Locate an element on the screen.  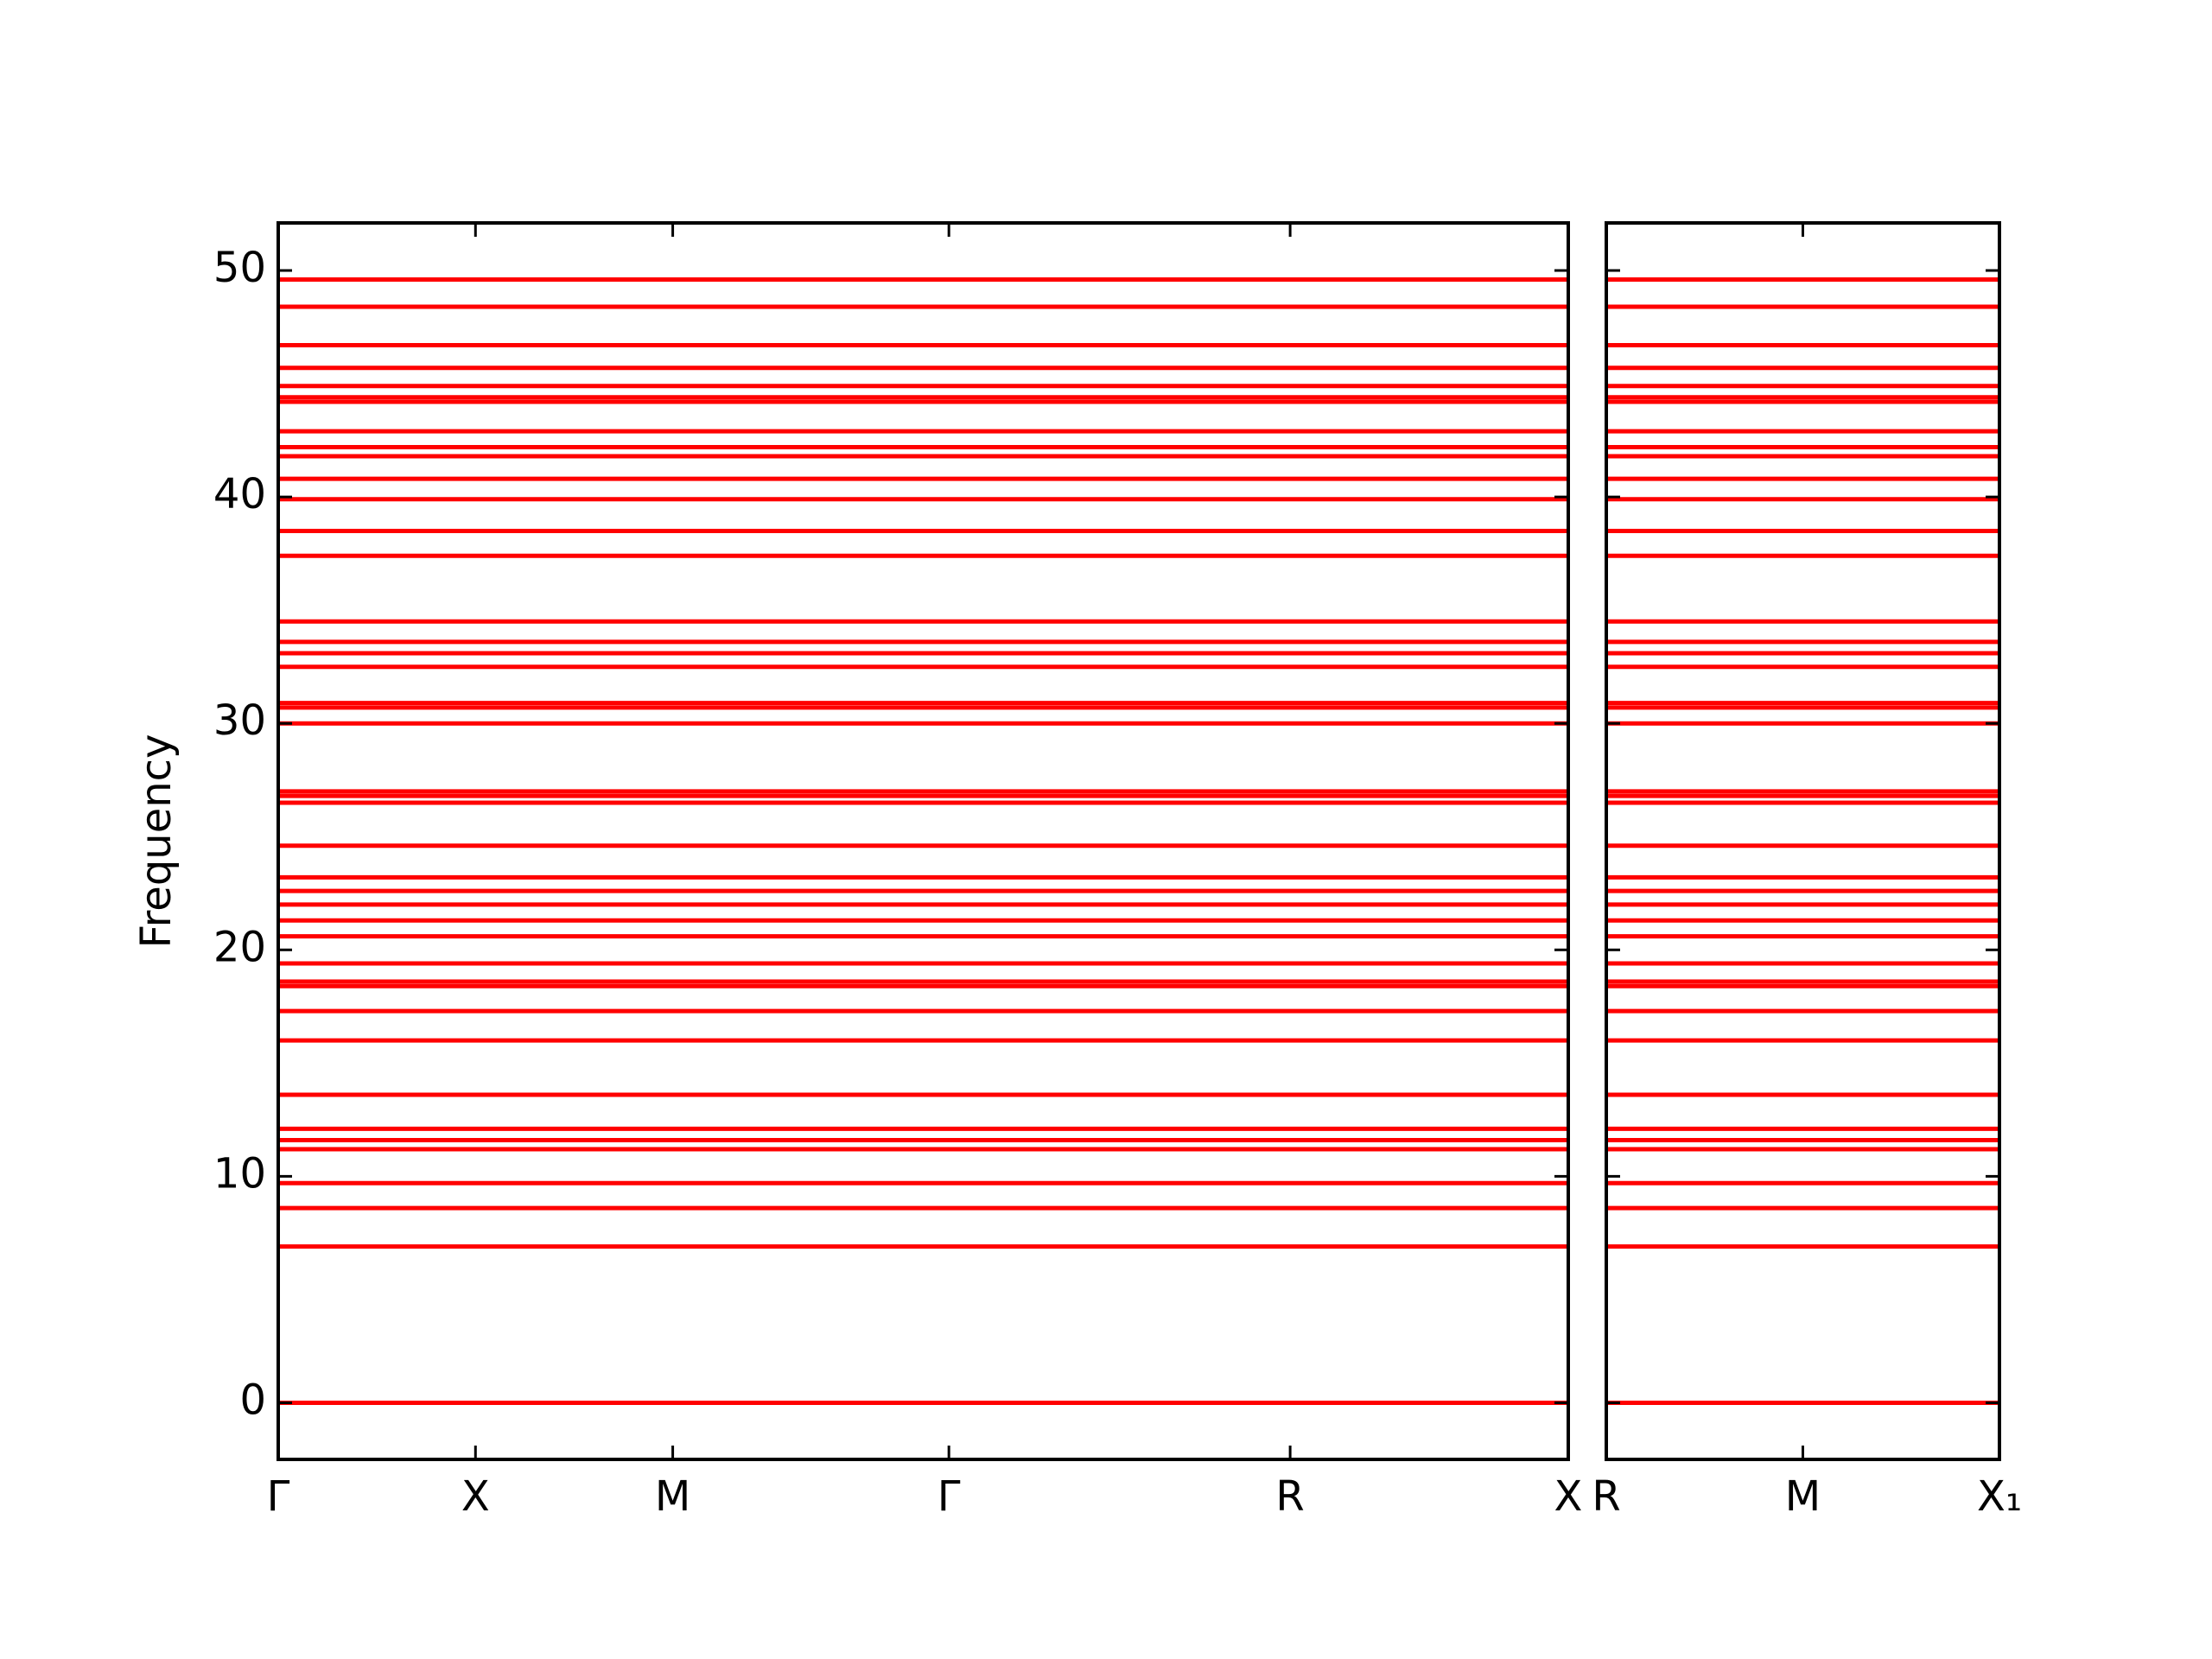
y-tick-label: 10 is located at coordinates (239, 1173).